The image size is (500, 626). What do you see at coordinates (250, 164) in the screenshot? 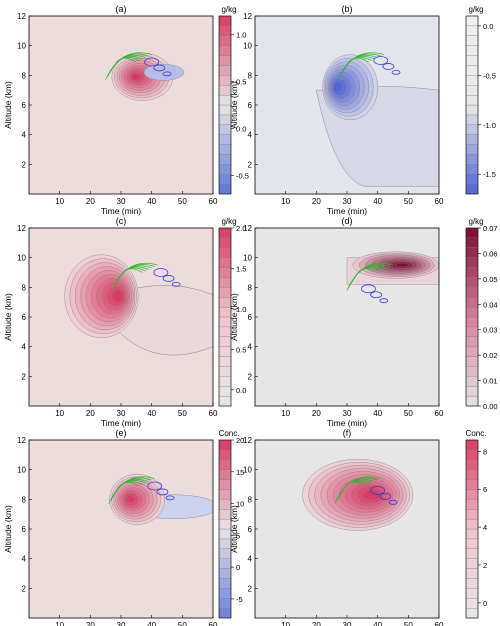
I see `y-tick-label: 2` at bounding box center [250, 164].